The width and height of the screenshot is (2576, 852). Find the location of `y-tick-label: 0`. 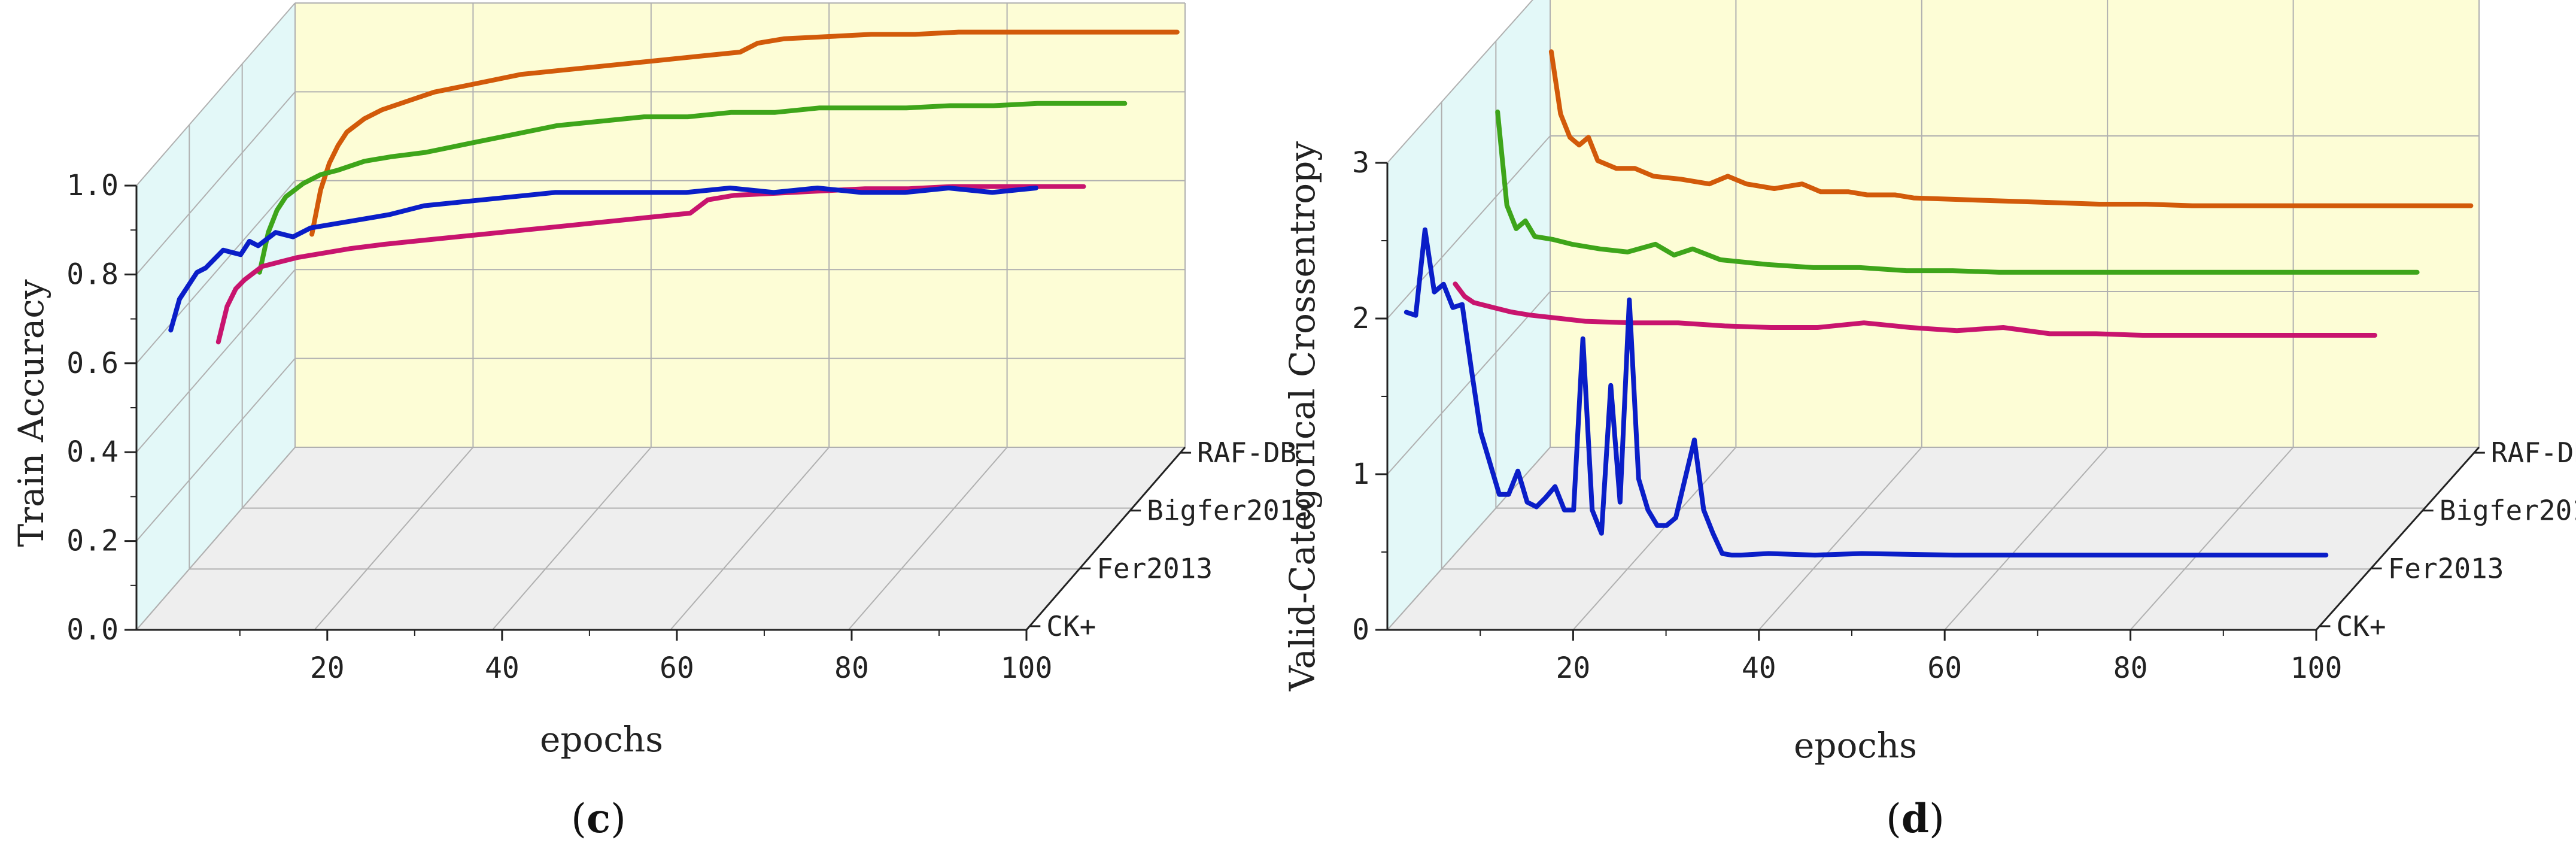

y-tick-label: 0 is located at coordinates (1360, 630).